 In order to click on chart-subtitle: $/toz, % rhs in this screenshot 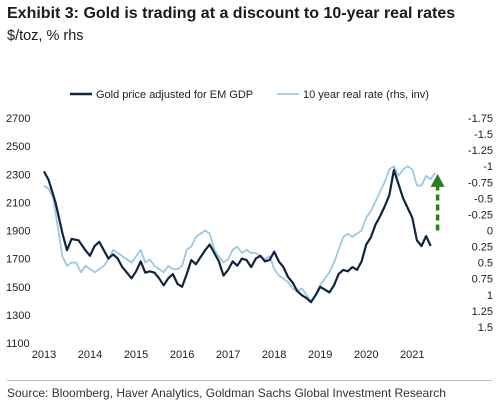, I will do `click(45, 36)`.